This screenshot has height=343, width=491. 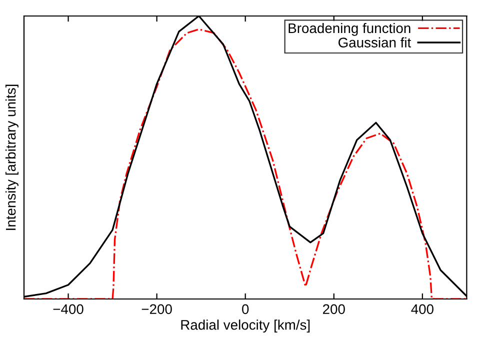 What do you see at coordinates (334, 309) in the screenshot?
I see `x-tick-label: 200` at bounding box center [334, 309].